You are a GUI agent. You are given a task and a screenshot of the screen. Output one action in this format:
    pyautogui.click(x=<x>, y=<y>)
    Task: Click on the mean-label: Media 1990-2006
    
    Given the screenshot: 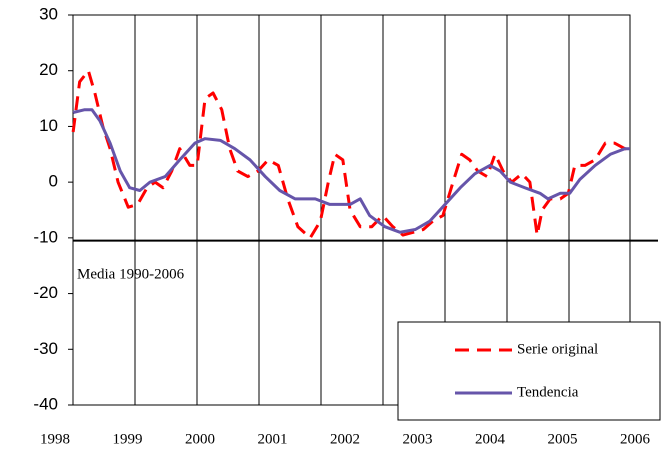 What is the action you would take?
    pyautogui.click(x=131, y=274)
    